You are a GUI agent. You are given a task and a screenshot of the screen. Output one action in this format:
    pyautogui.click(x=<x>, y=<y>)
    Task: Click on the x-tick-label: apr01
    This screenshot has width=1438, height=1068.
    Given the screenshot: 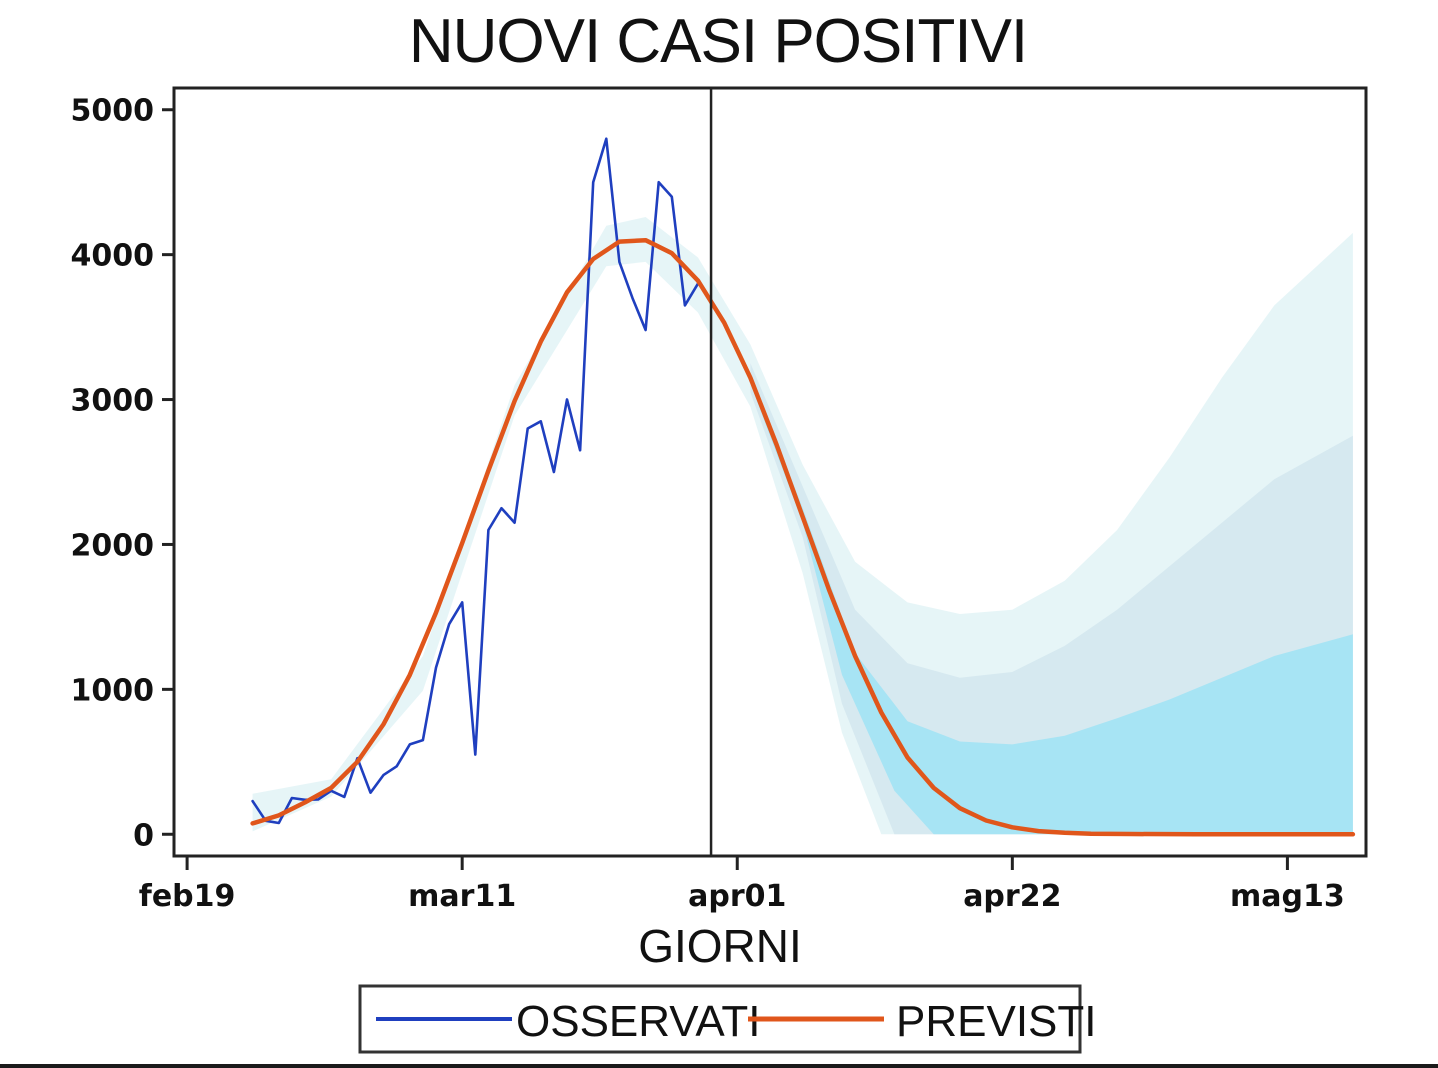 What is the action you would take?
    pyautogui.click(x=737, y=896)
    